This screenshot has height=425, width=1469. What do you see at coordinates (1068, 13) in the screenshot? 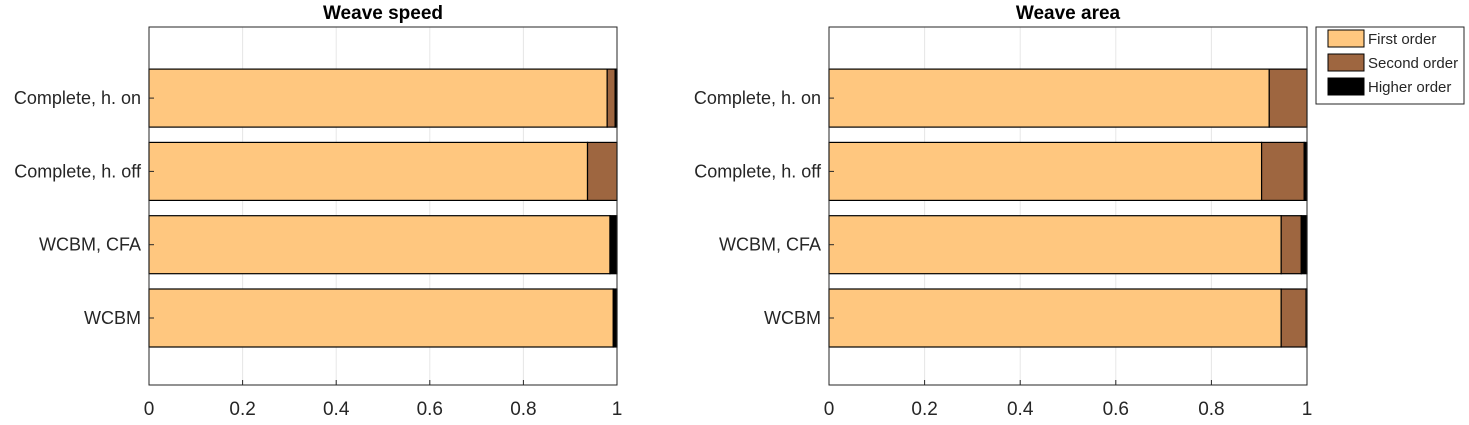
I see `chart-title: Weave area` at bounding box center [1068, 13].